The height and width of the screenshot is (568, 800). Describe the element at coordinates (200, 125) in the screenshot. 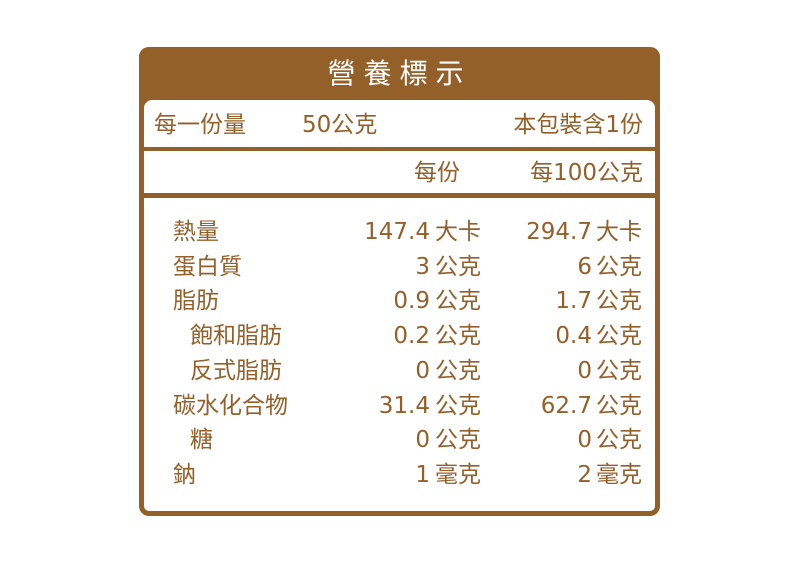

I see `serving-size-label: 每一份量` at that location.